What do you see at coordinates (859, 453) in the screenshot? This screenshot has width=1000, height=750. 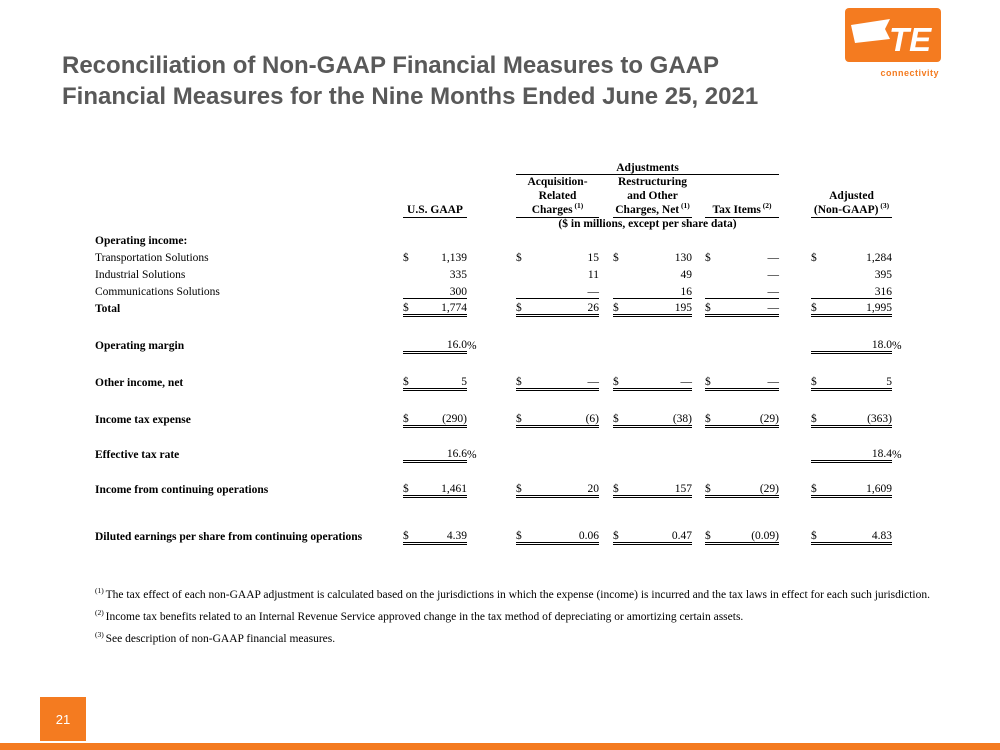 I see `cell-value: 18.4` at bounding box center [859, 453].